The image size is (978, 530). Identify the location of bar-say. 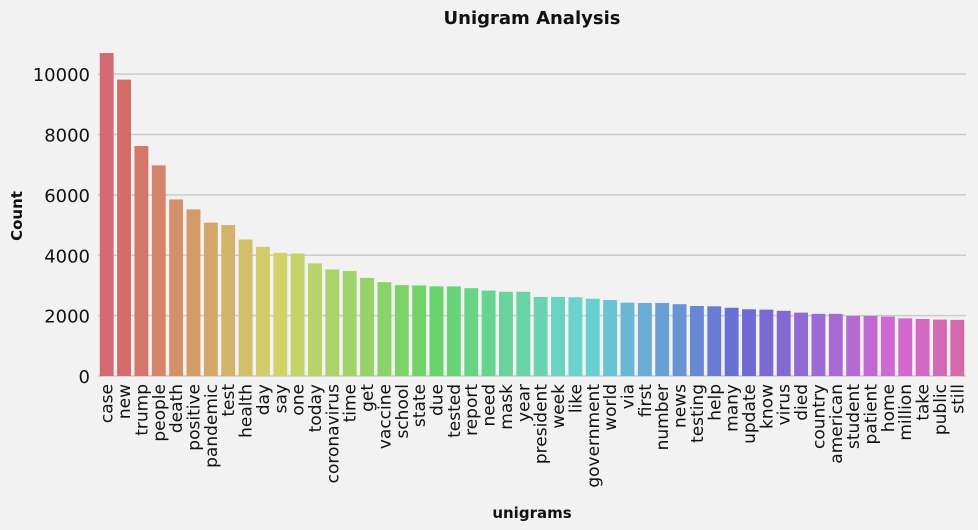
(280, 314).